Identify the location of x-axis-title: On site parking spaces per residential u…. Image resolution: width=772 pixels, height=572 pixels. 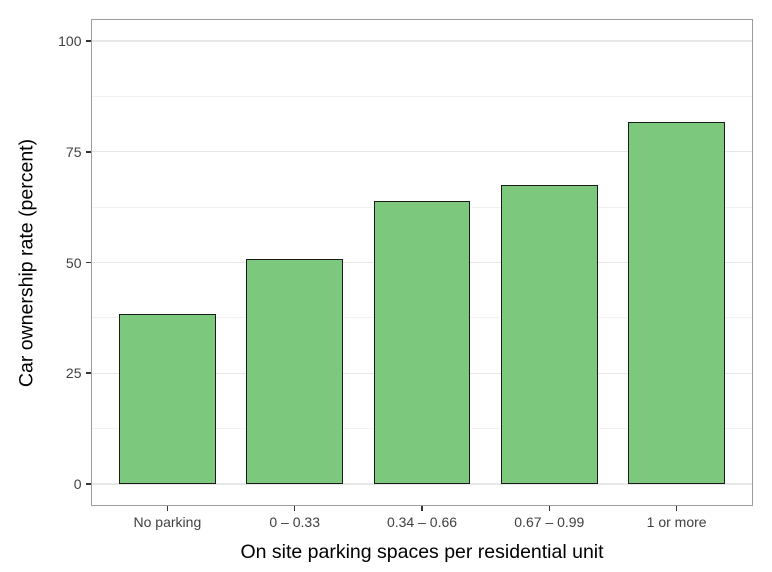
(422, 552).